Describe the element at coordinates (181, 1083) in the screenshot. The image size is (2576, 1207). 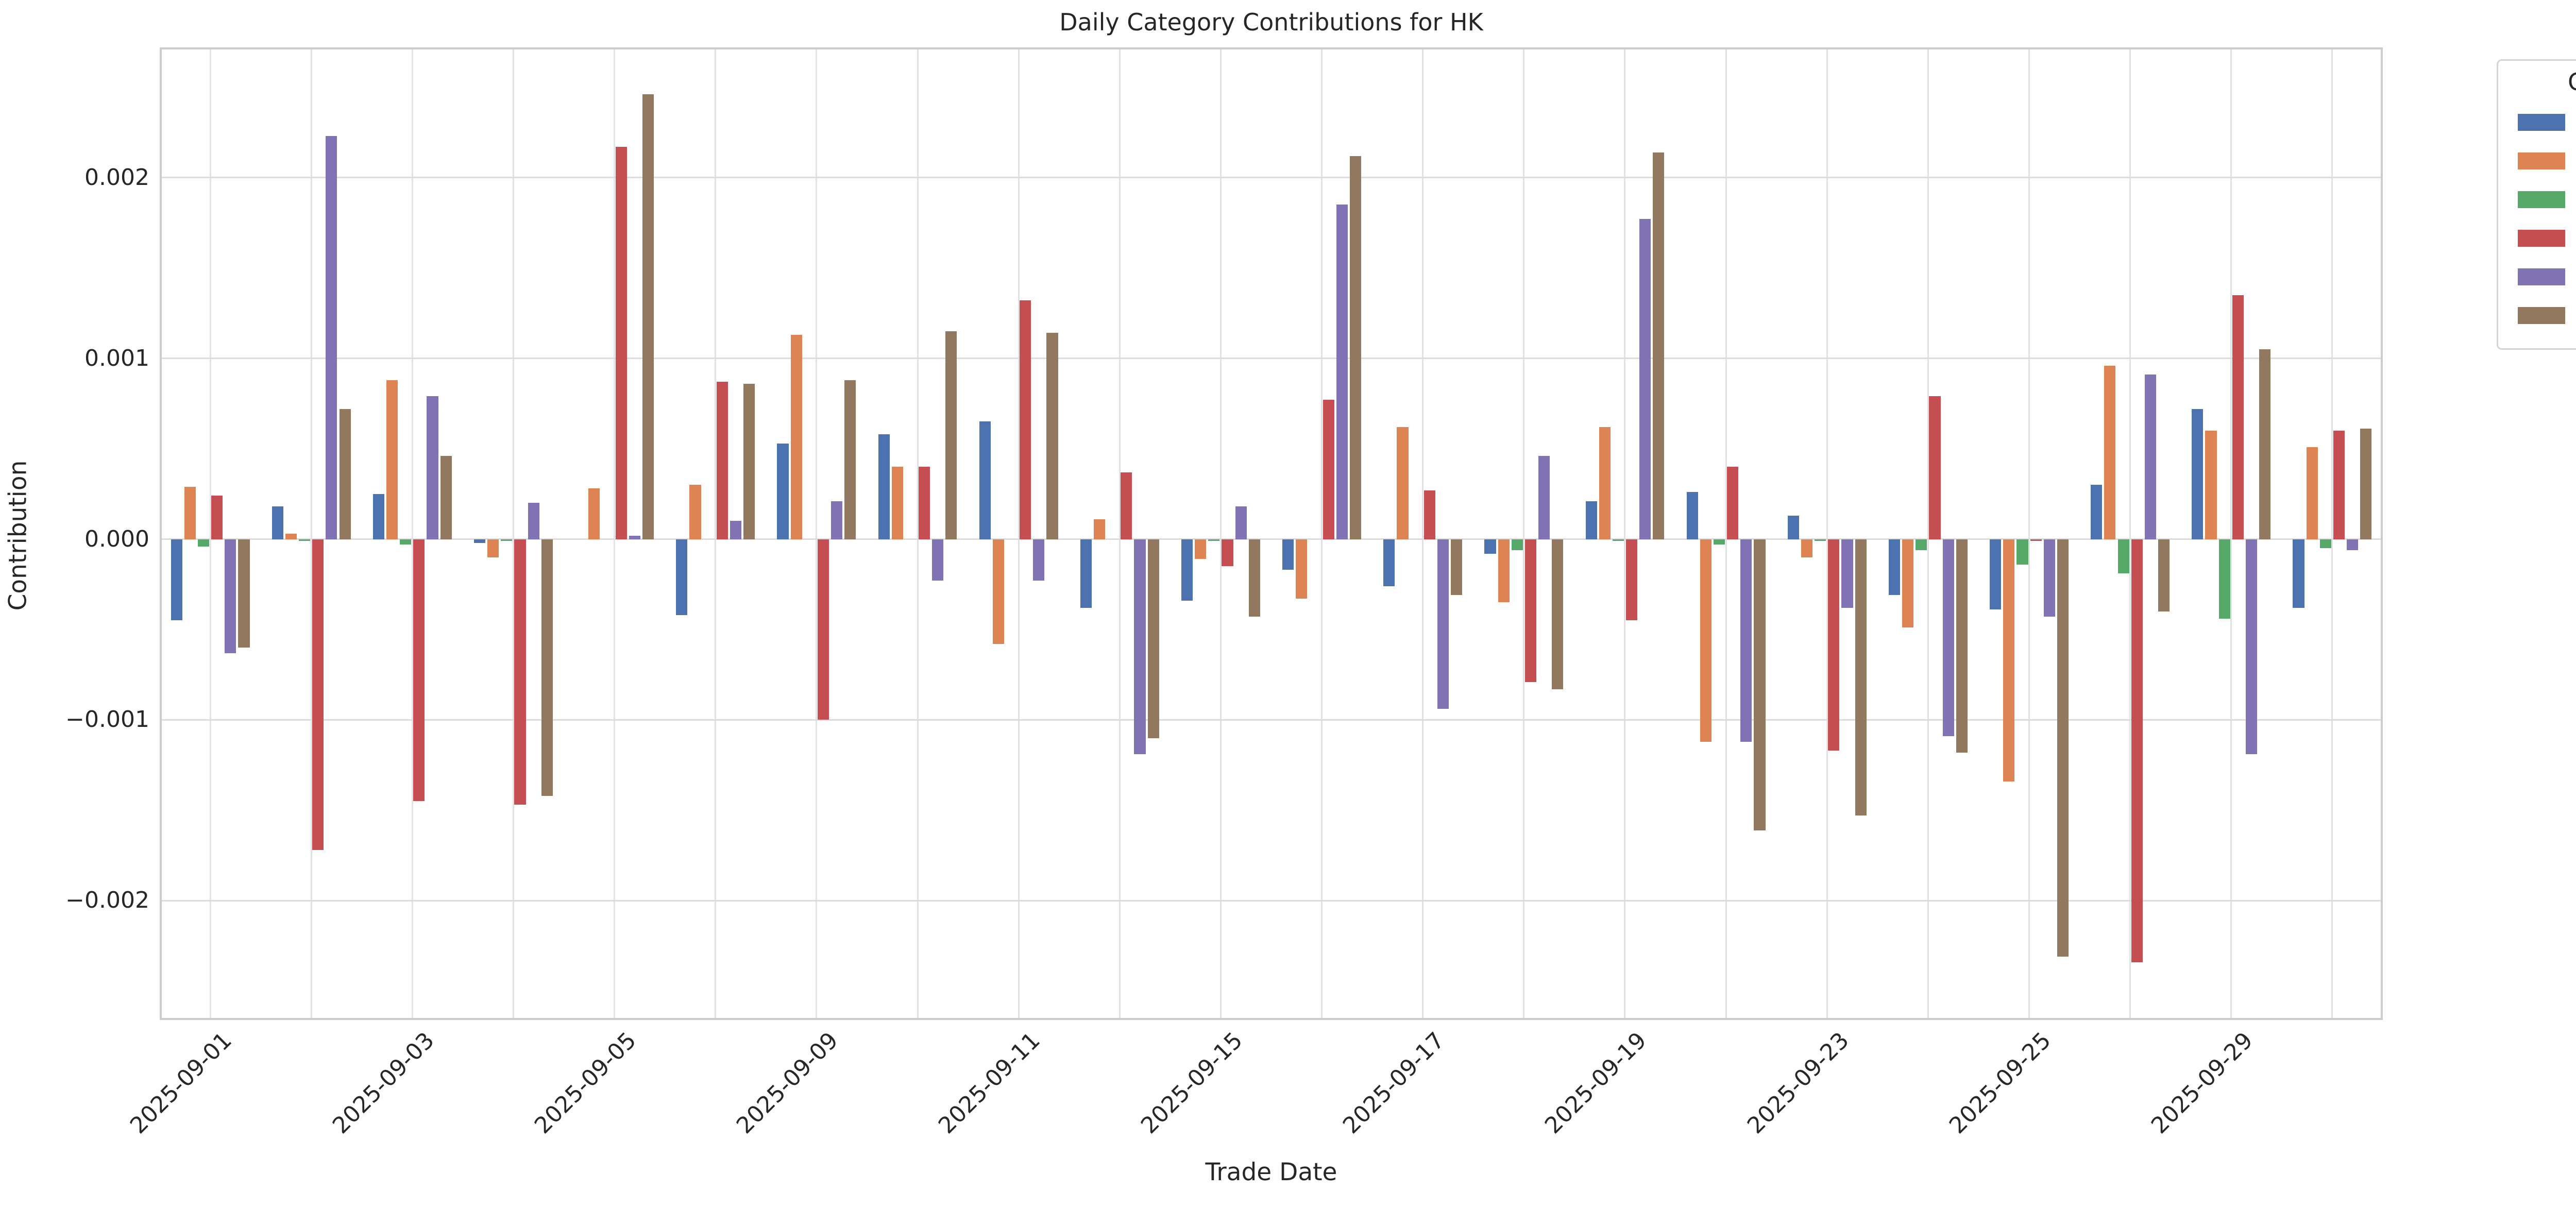
I see `x-tick-label: 2025-09-01` at that location.